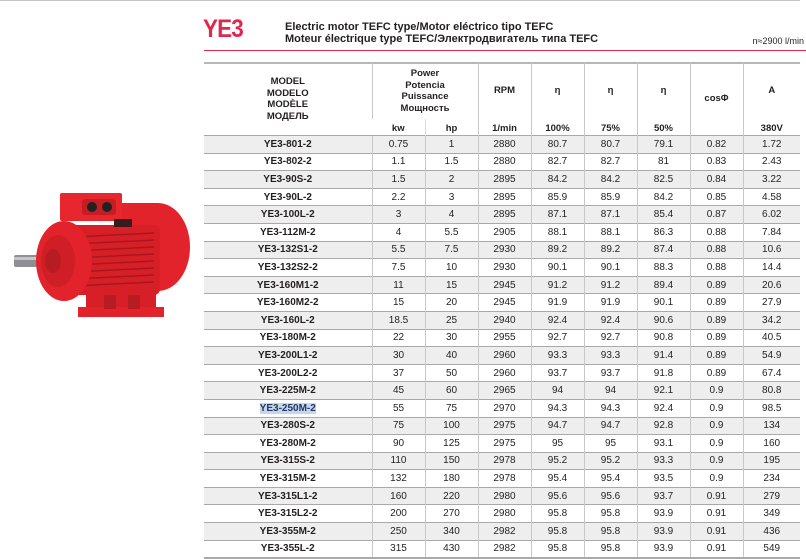  What do you see at coordinates (425, 85) in the screenshot?
I see `power-label-es: Potencia` at bounding box center [425, 85].